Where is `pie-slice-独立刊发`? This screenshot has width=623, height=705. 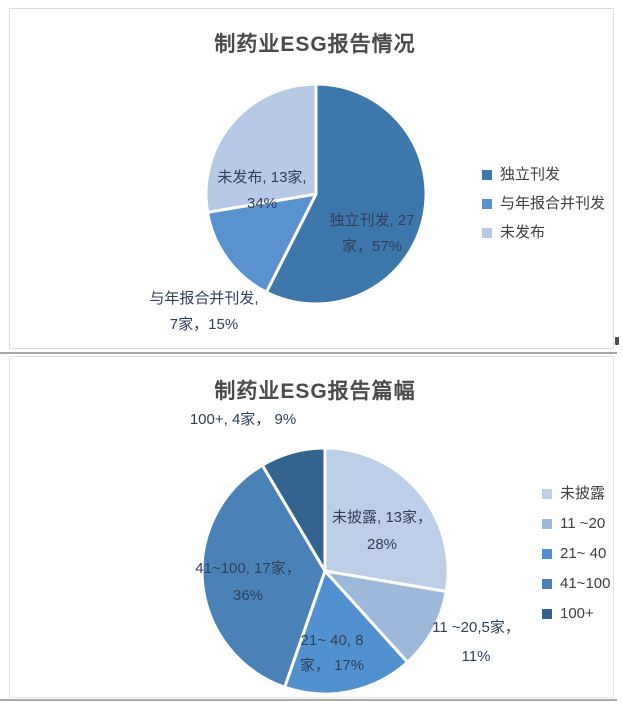 pie-slice-独立刊发 is located at coordinates (346, 194).